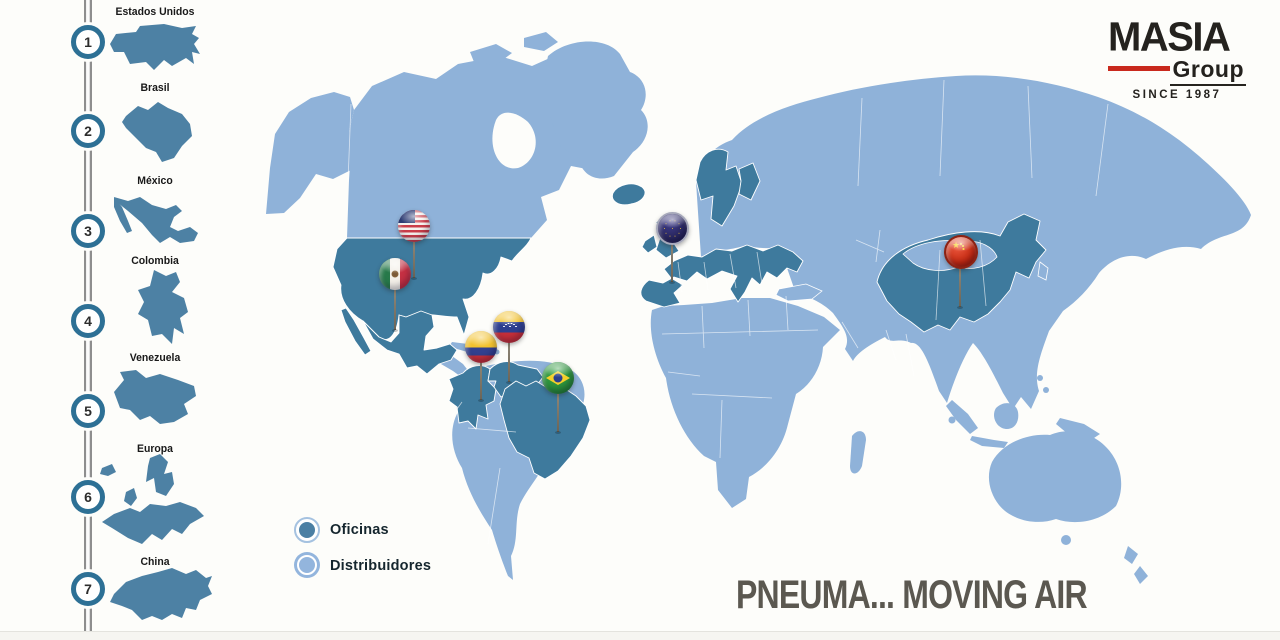  I want to click on logo-masia-text: MASIA, so click(1169, 37).